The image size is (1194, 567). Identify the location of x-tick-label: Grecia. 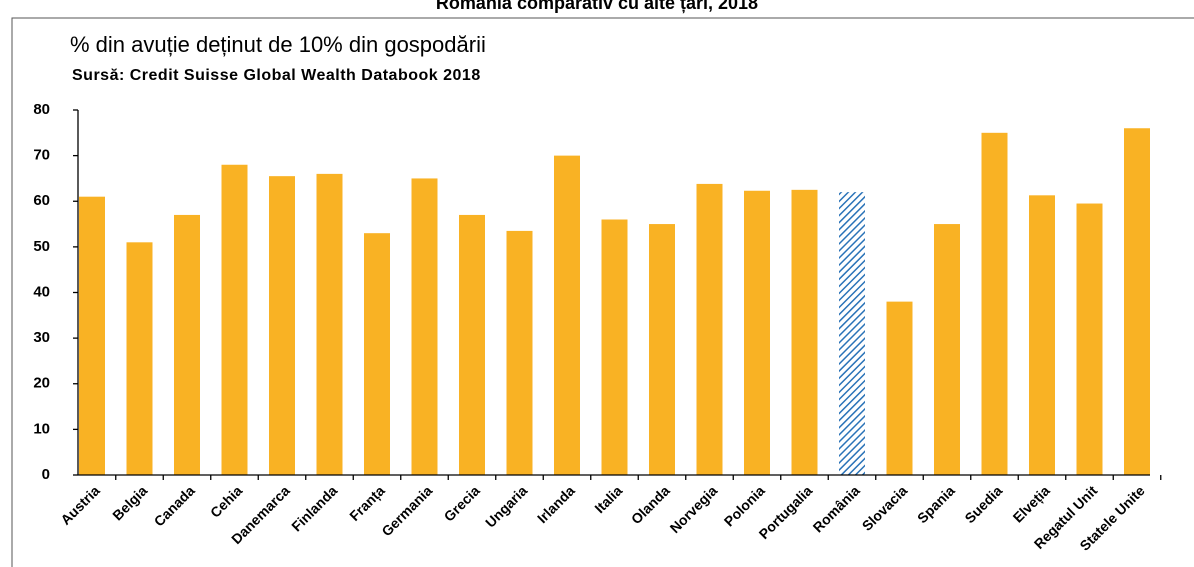
(462, 503).